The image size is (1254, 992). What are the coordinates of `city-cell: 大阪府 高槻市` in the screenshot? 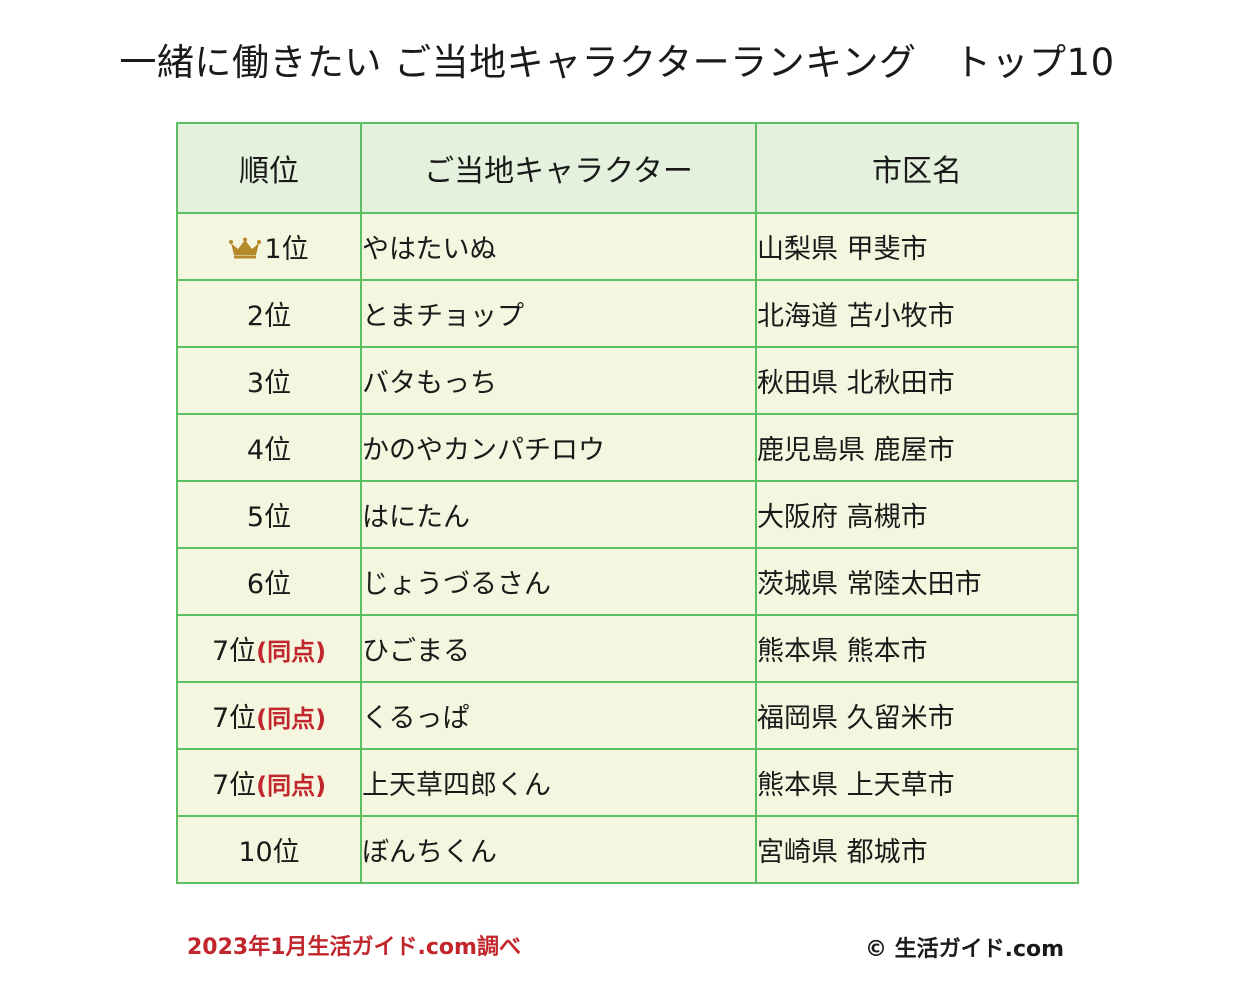 It's located at (917, 514).